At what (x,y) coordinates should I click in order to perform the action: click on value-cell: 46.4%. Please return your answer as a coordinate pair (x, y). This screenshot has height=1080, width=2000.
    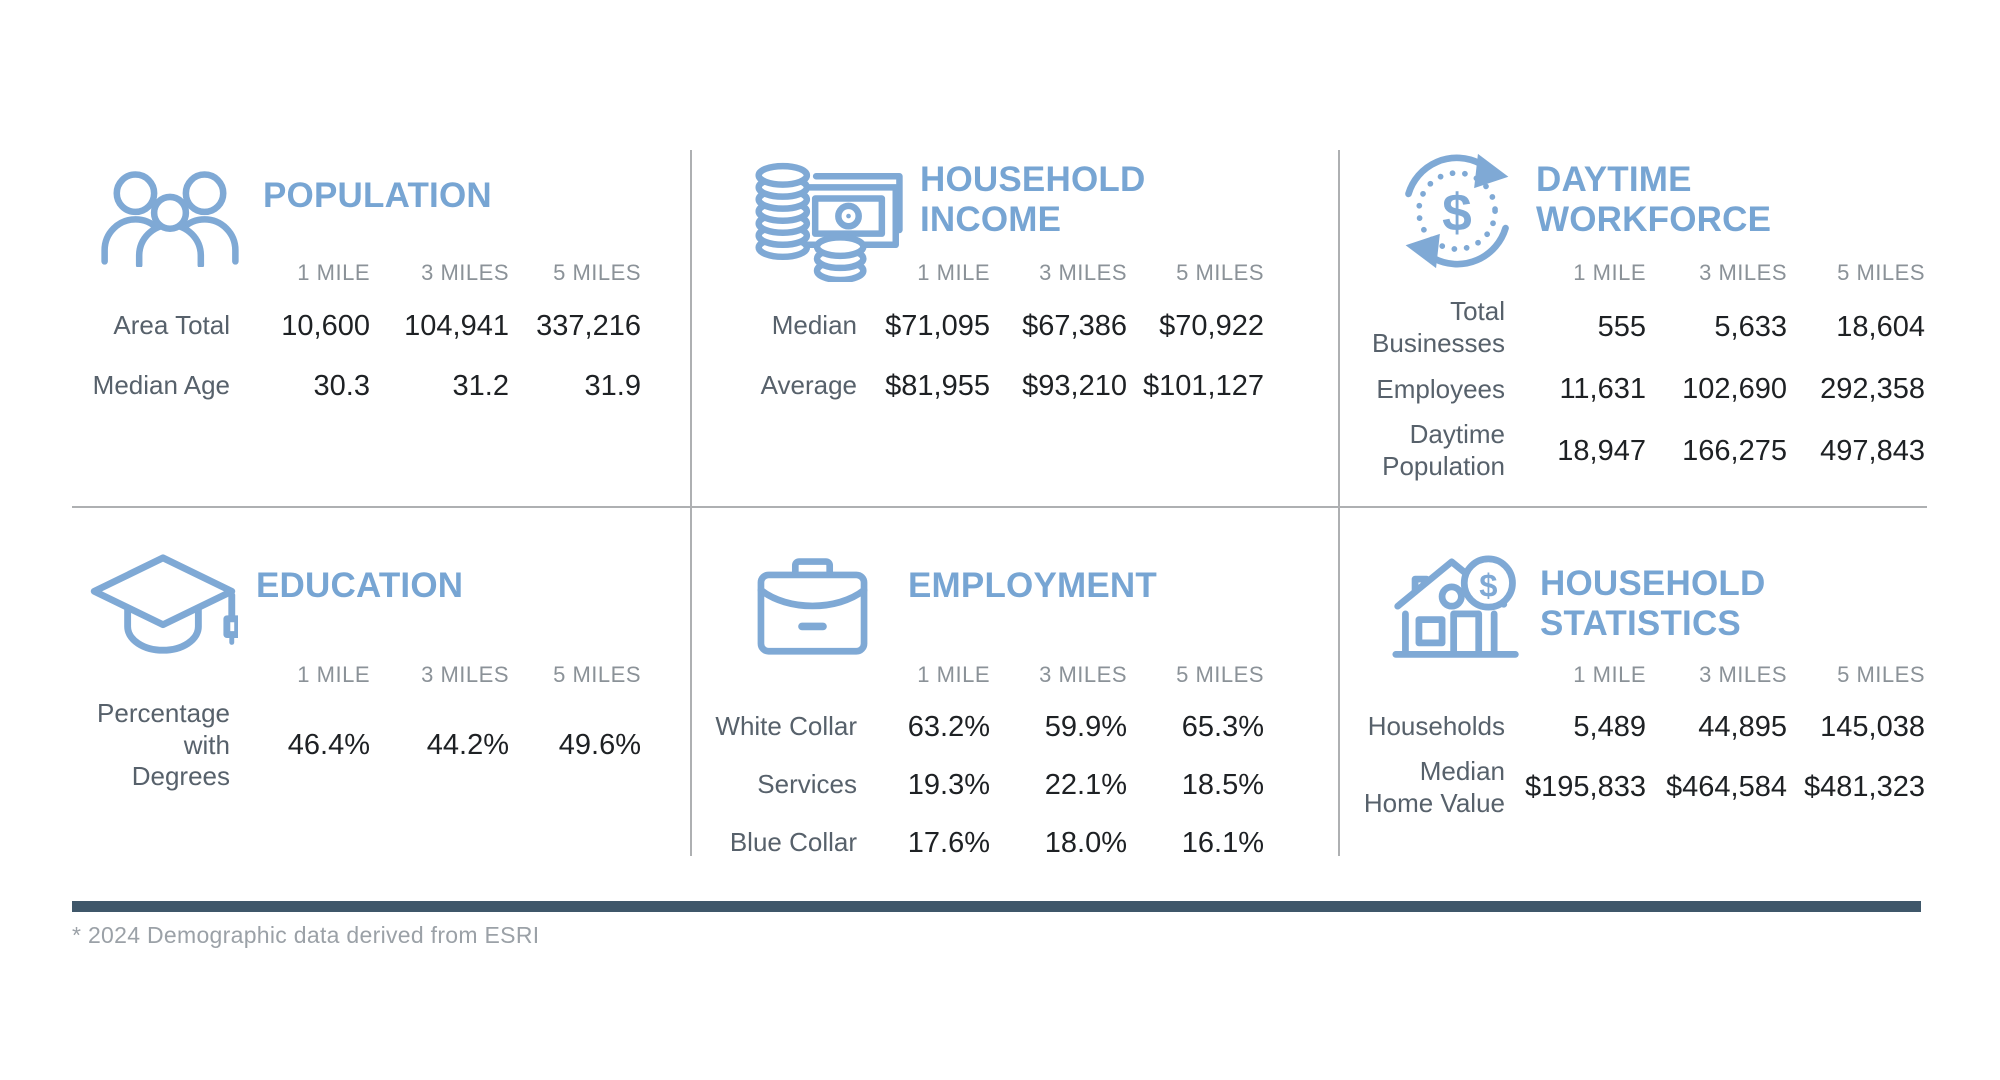
    Looking at the image, I should click on (328, 745).